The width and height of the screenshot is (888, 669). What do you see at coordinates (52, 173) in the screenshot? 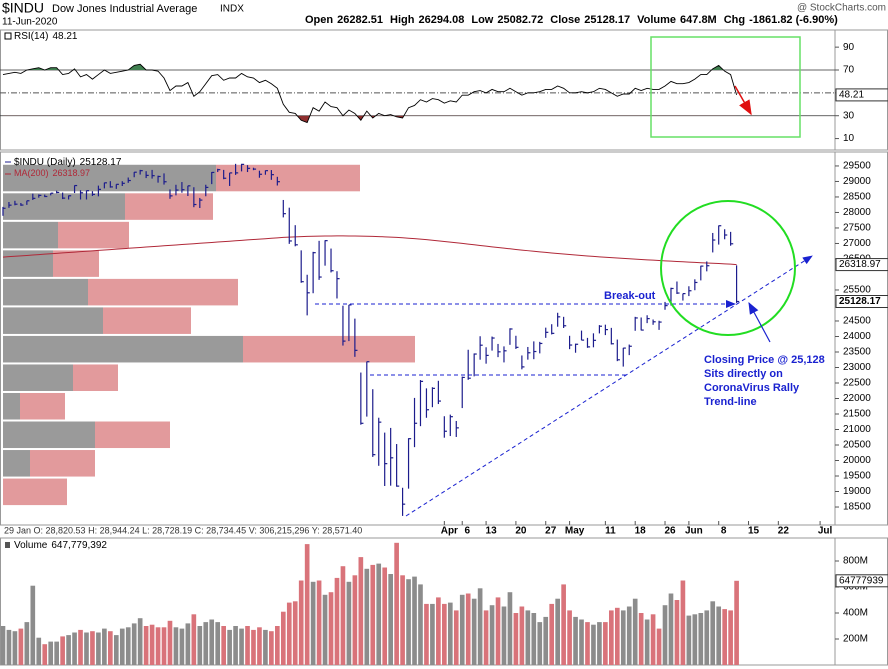
I see `legend: MA(200) 26318.97` at bounding box center [52, 173].